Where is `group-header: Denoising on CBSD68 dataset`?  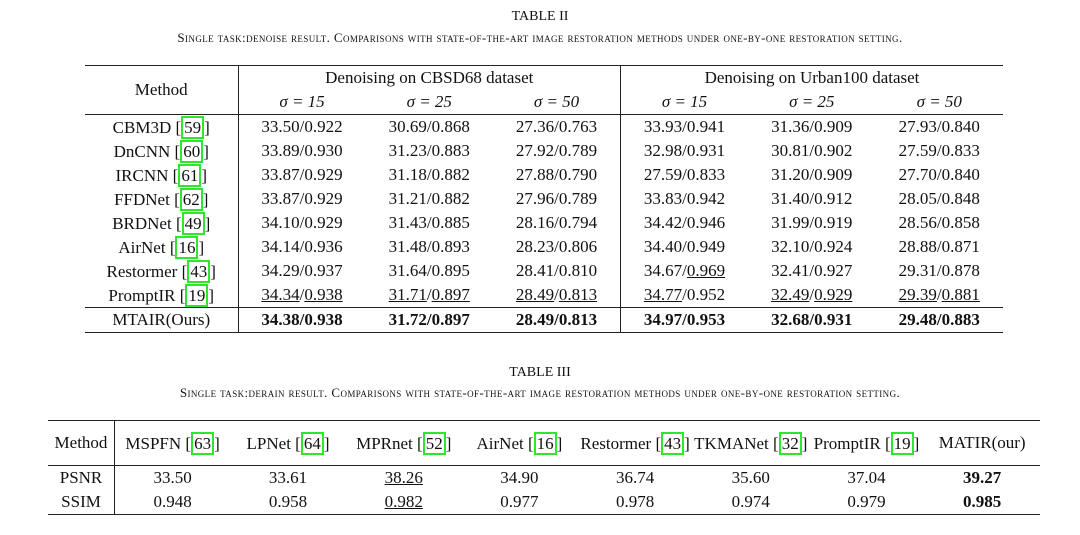 group-header: Denoising on CBSD68 dataset is located at coordinates (429, 77).